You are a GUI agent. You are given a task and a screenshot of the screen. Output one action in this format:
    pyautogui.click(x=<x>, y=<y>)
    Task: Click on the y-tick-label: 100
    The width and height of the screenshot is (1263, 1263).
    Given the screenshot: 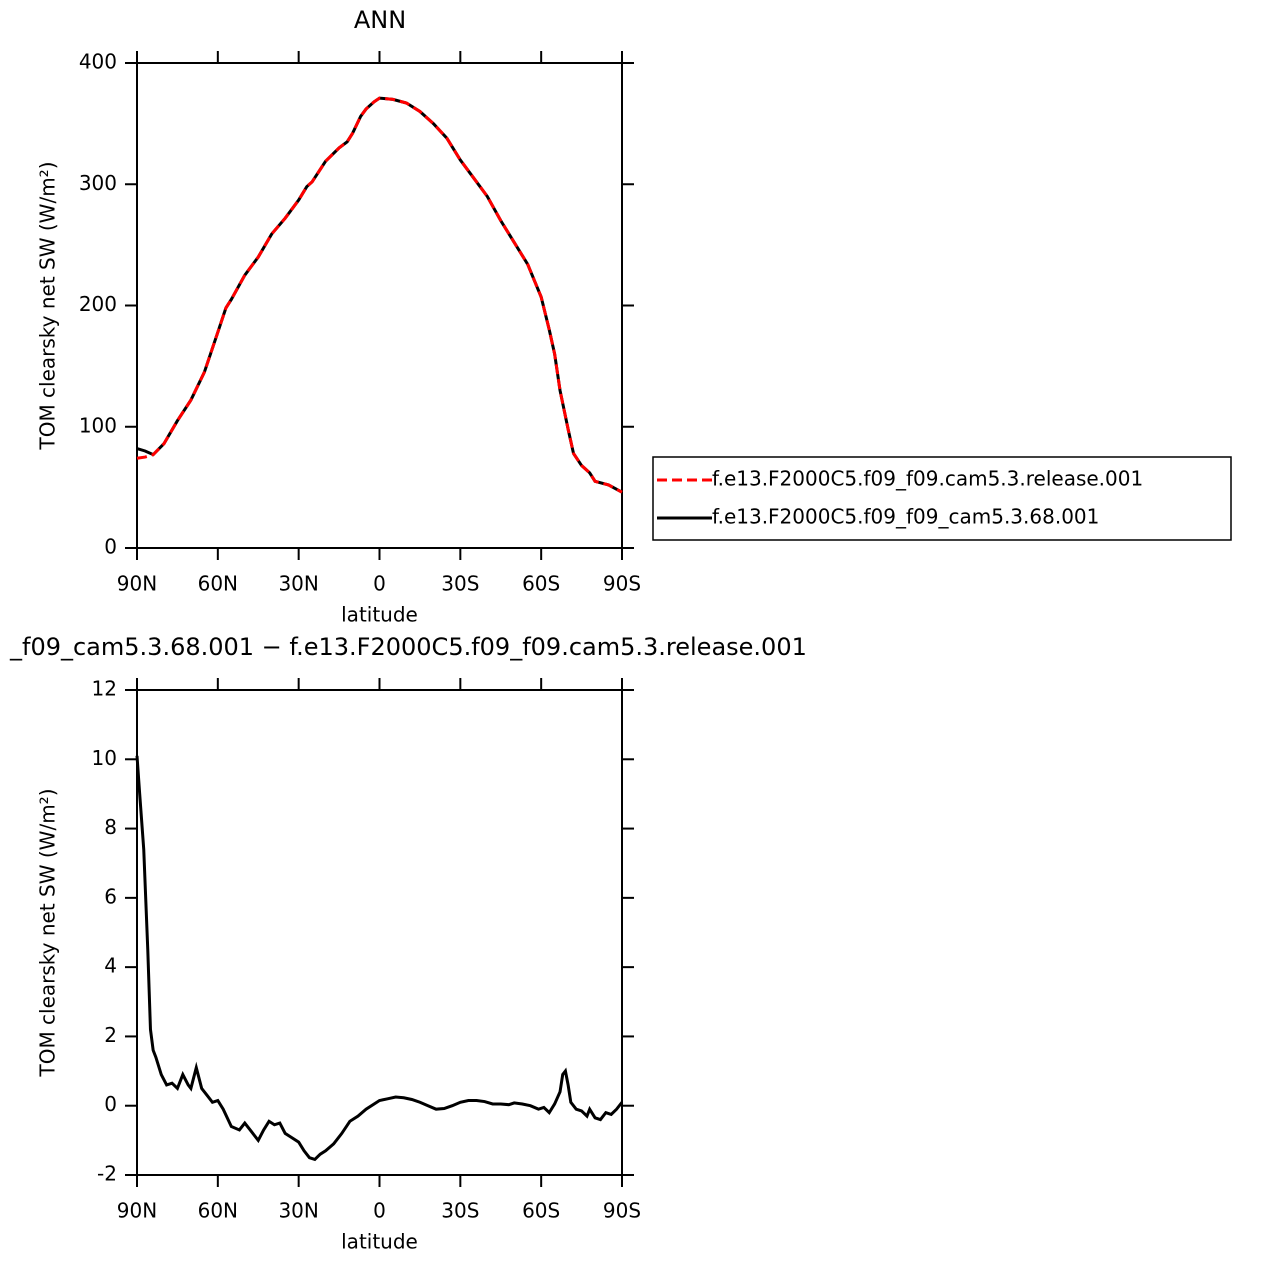 What is the action you would take?
    pyautogui.click(x=98, y=425)
    